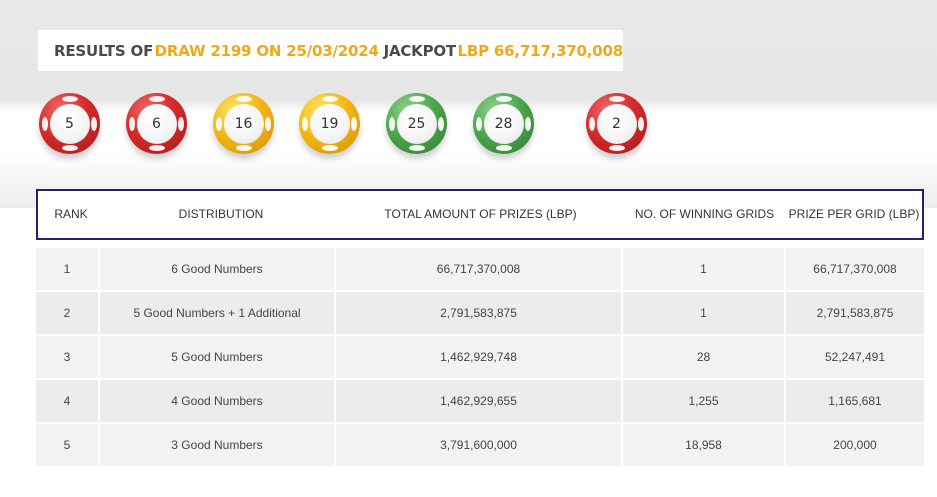 This screenshot has width=937, height=497. I want to click on ball-yellow: 16, so click(243, 123).